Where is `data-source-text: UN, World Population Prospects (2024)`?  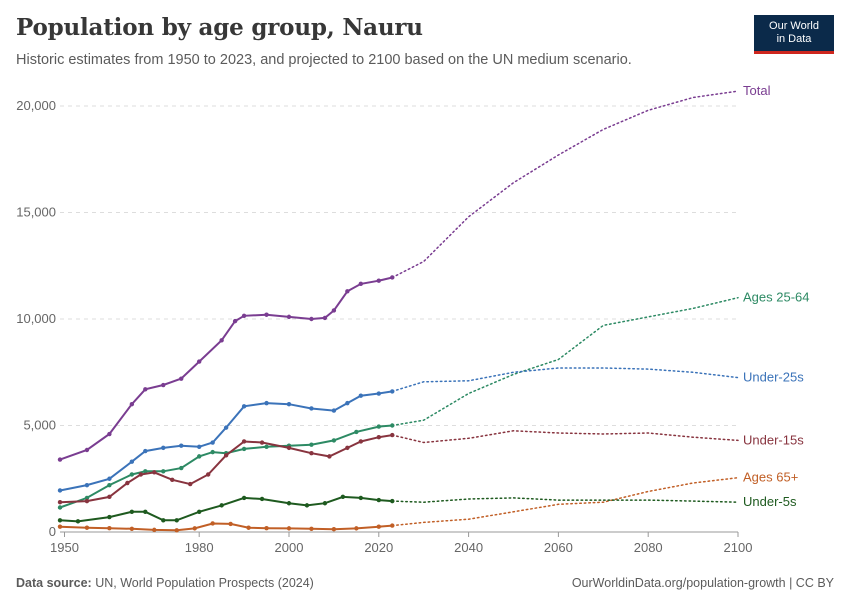 data-source-text: UN, World Population Prospects (2024) is located at coordinates (204, 583).